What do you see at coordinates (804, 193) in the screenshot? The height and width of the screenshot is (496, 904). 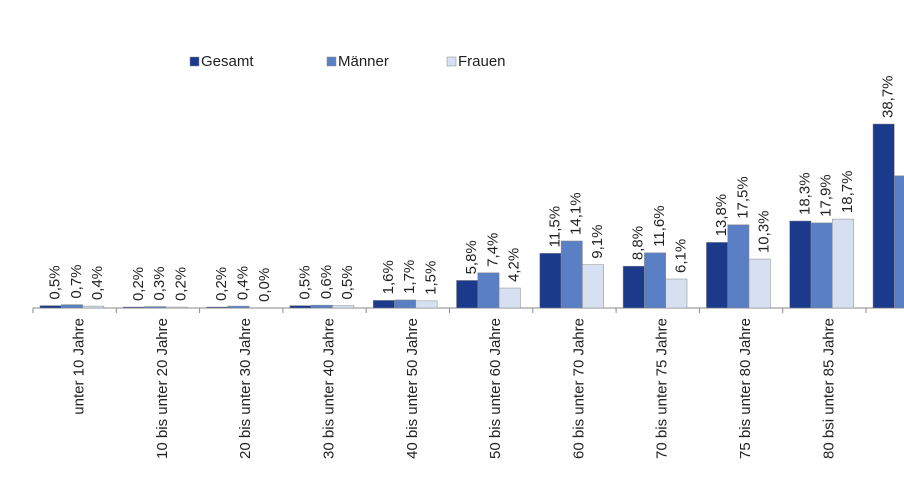 I see `value-label: 18,3%` at bounding box center [804, 193].